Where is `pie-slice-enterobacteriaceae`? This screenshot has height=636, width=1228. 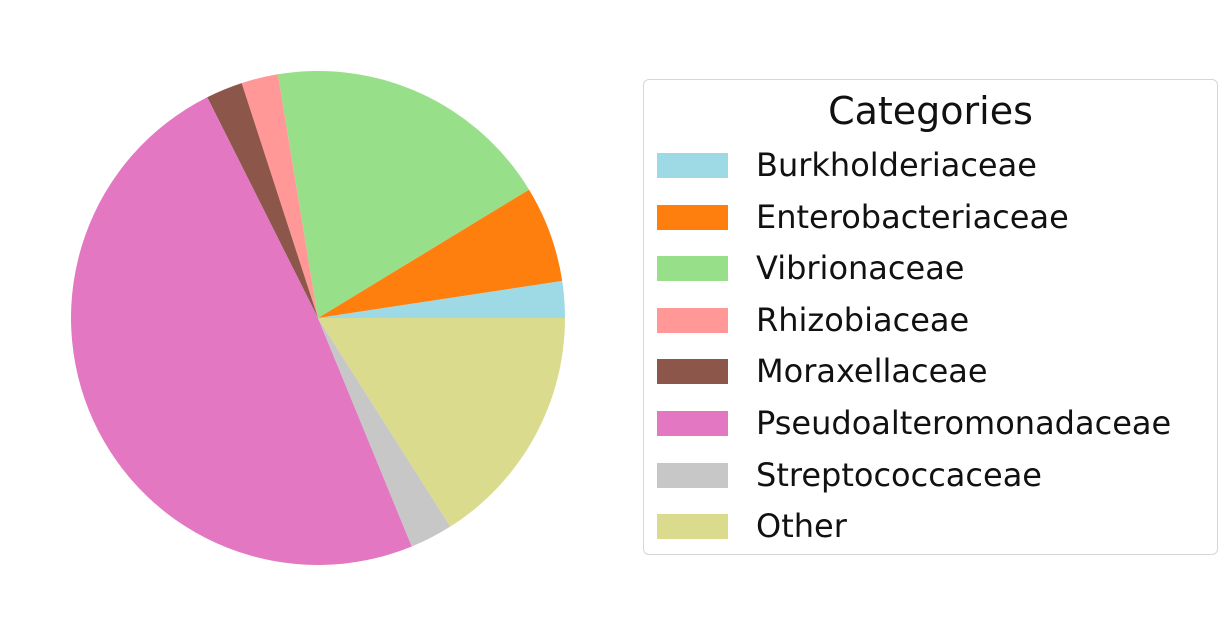 pie-slice-enterobacteriaceae is located at coordinates (440, 253).